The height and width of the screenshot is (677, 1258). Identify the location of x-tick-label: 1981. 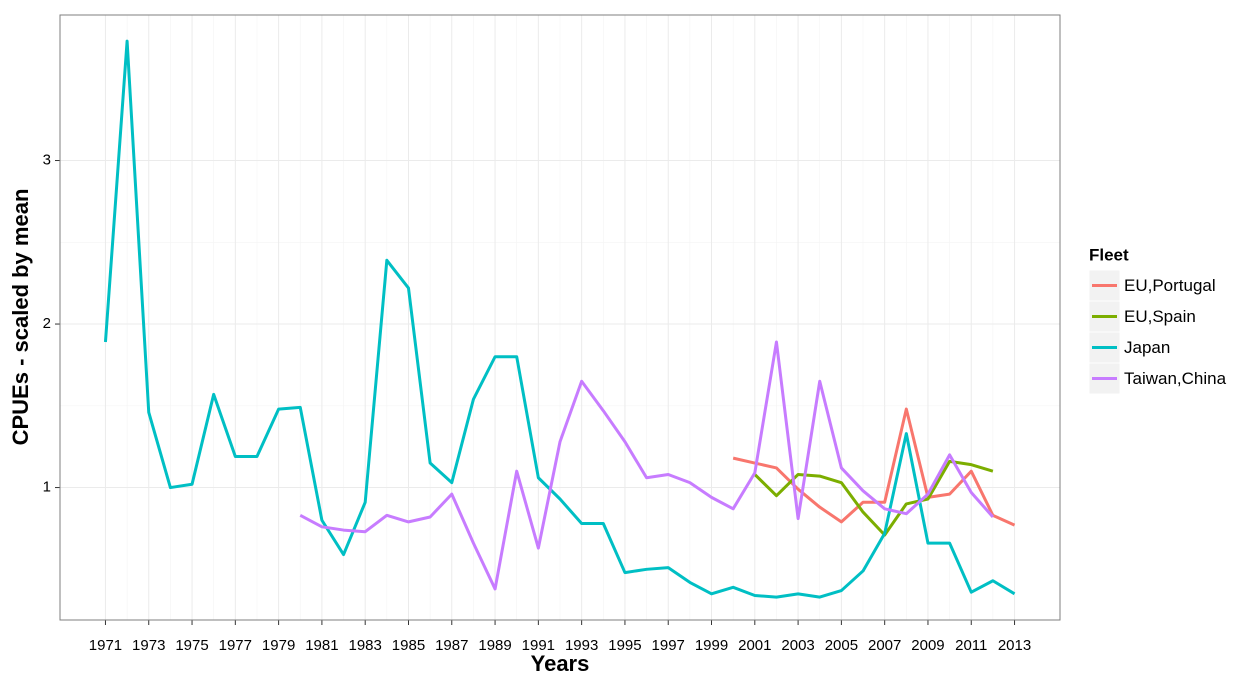
(321, 645).